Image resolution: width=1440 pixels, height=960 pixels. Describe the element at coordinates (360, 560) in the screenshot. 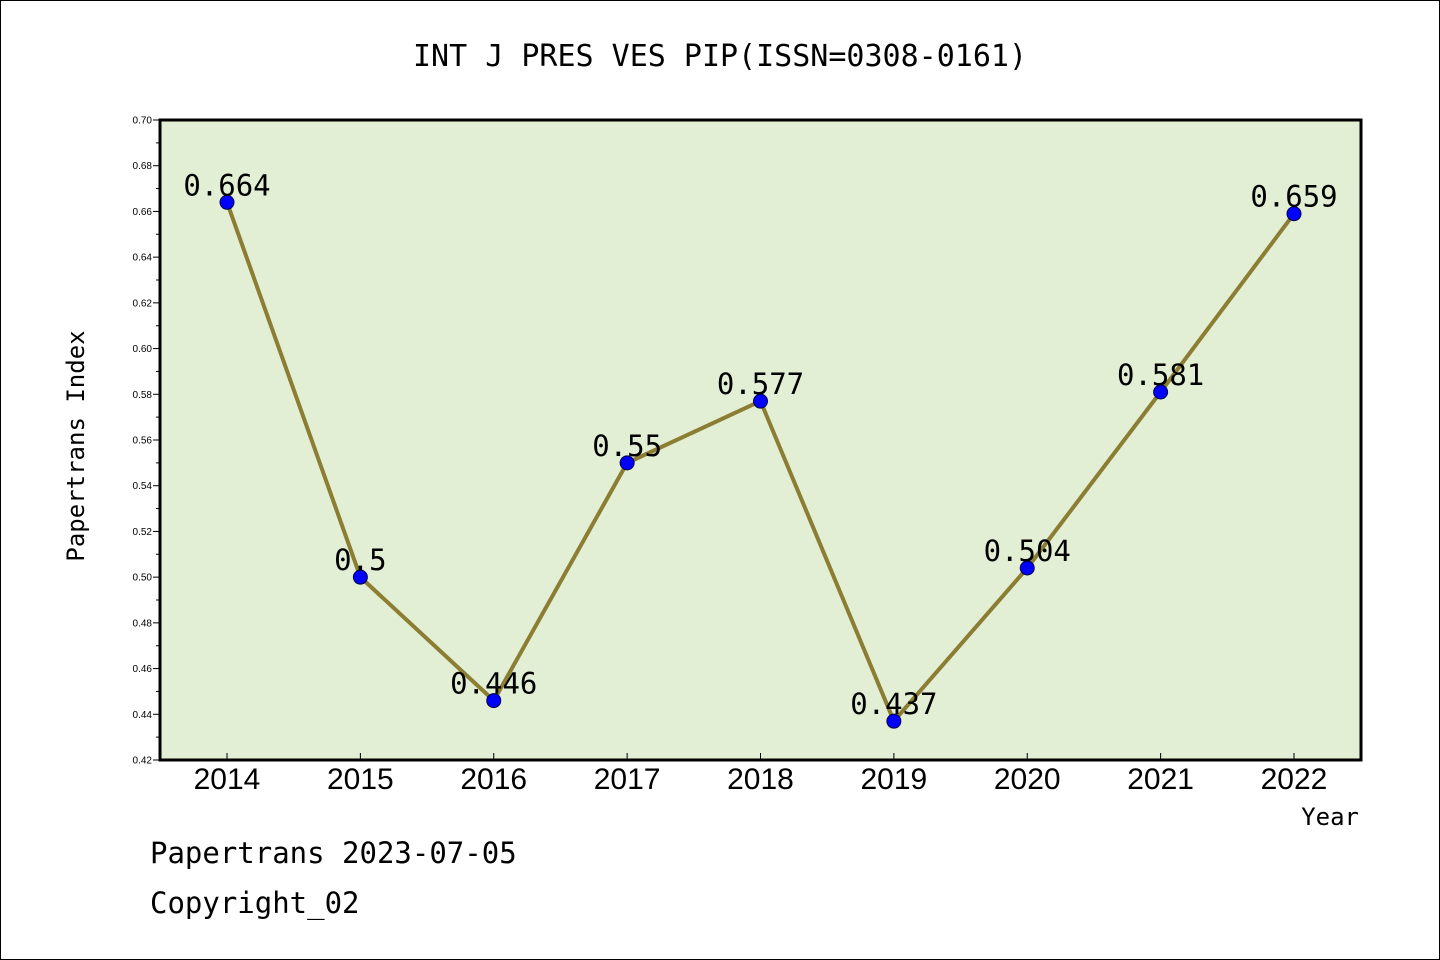

I see `data-label: 0.5` at that location.